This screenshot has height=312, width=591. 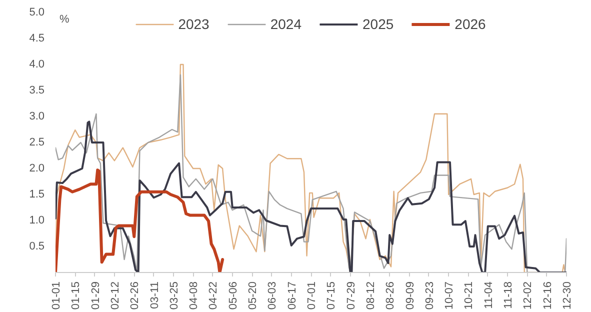 I want to click on x-tick-label: 04-22, so click(x=214, y=295).